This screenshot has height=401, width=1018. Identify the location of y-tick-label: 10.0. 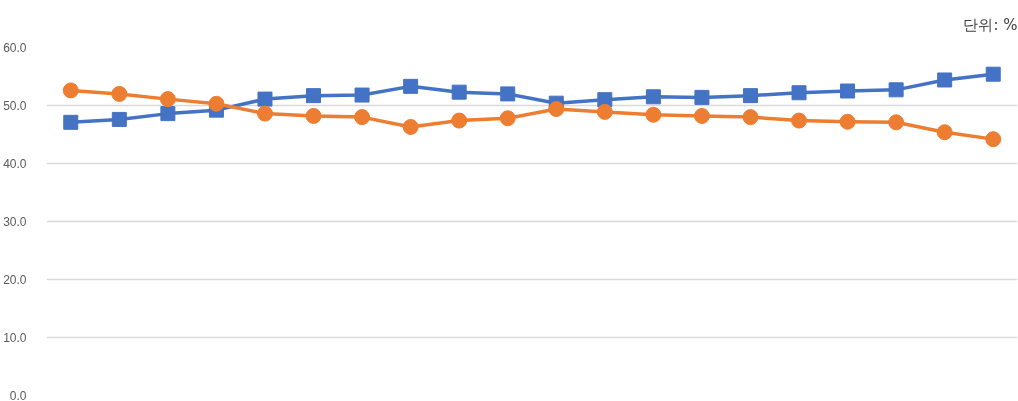
(15, 338).